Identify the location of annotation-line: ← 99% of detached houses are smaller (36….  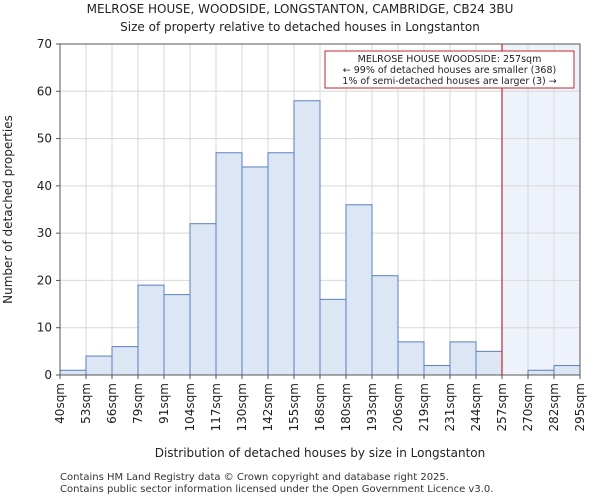
(449, 70).